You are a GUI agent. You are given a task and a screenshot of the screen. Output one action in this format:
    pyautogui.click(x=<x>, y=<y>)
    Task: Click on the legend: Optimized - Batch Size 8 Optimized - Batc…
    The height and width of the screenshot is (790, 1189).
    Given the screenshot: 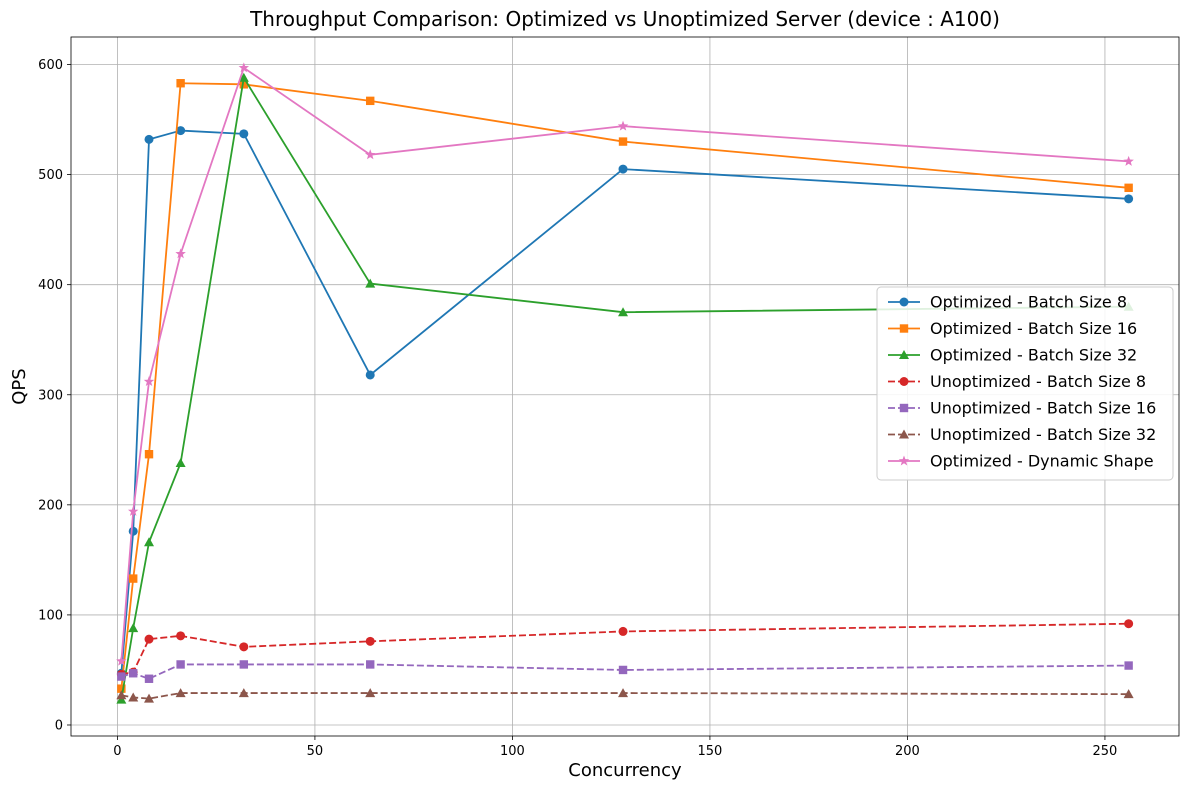 What is the action you would take?
    pyautogui.click(x=1025, y=383)
    